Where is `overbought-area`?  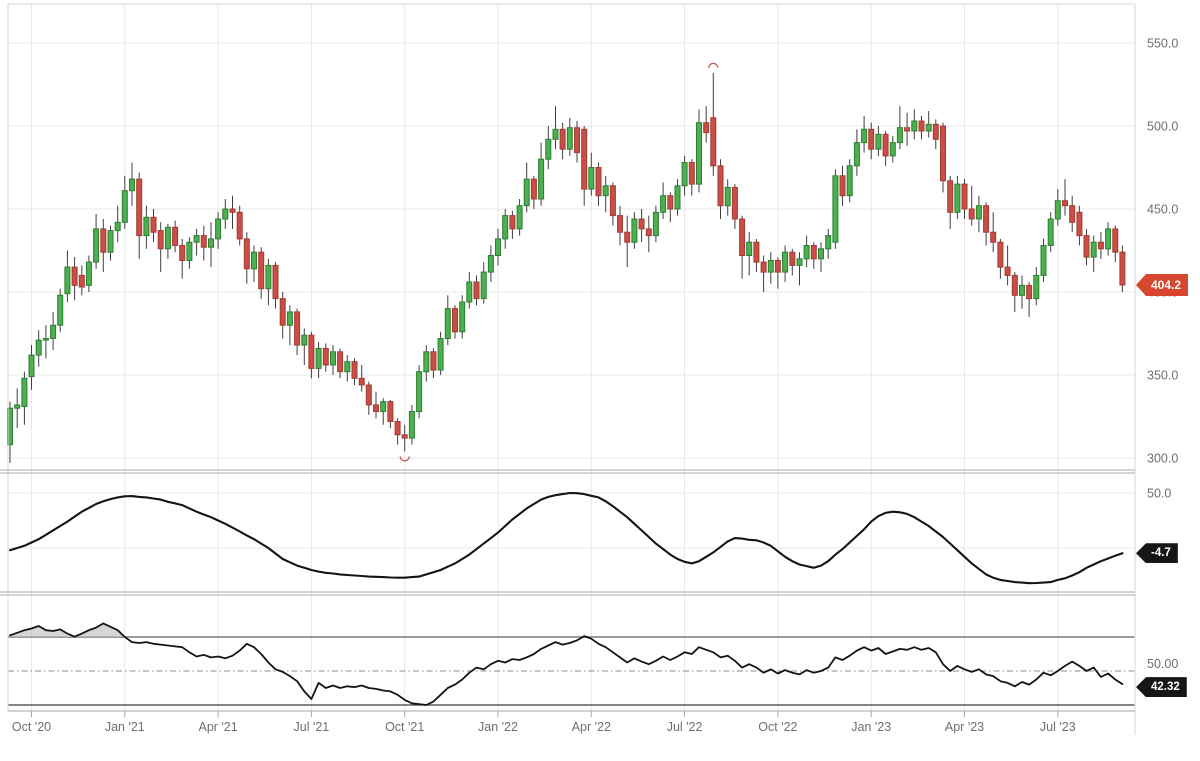 overbought-area is located at coordinates (566, 630).